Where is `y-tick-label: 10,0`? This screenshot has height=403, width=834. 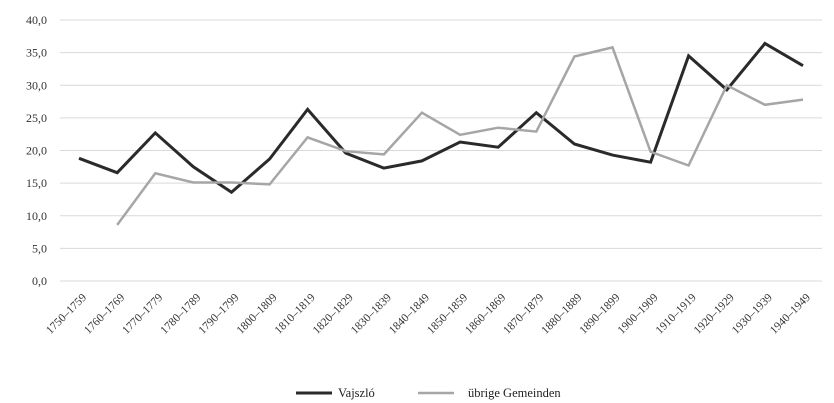 y-tick-label: 10,0 is located at coordinates (36, 216).